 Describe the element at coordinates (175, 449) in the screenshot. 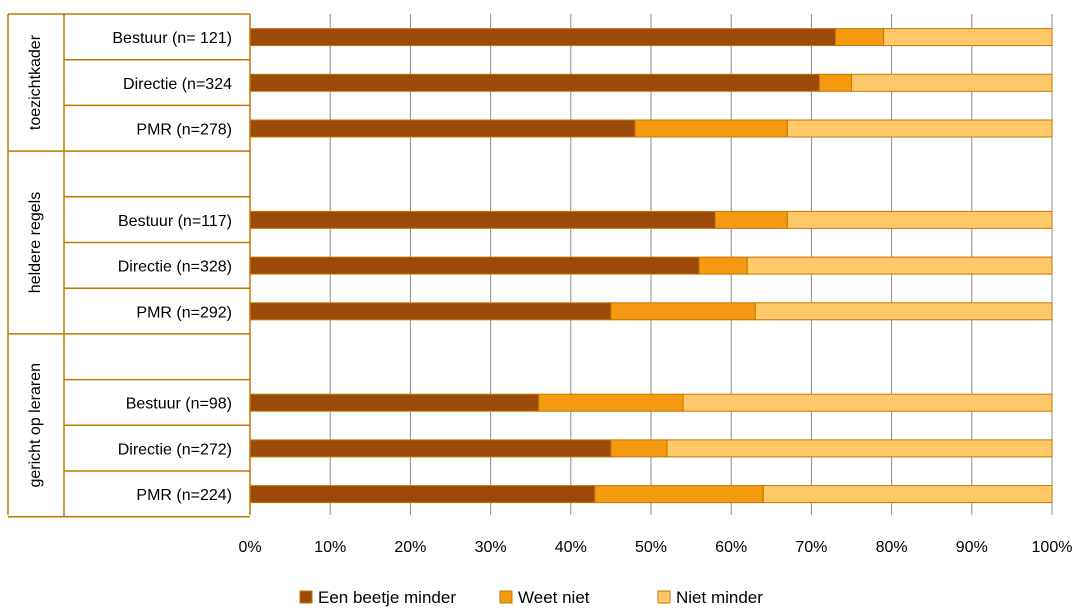

I see `category-label: Directie (n=272)` at that location.